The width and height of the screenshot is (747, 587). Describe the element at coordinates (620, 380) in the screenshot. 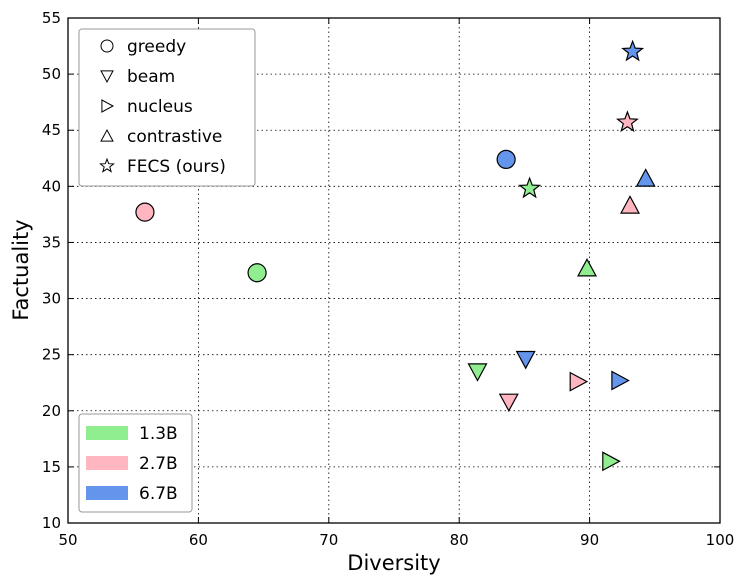

I see `point-nucleus-6-7b` at that location.